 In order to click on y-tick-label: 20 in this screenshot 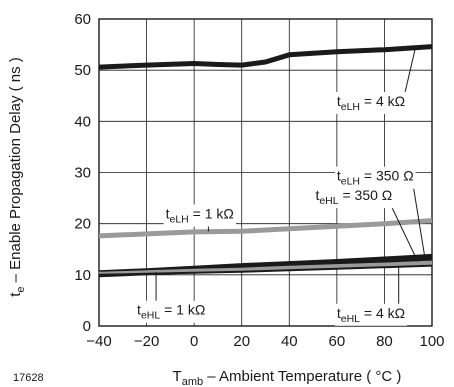, I will do `click(82, 224)`.